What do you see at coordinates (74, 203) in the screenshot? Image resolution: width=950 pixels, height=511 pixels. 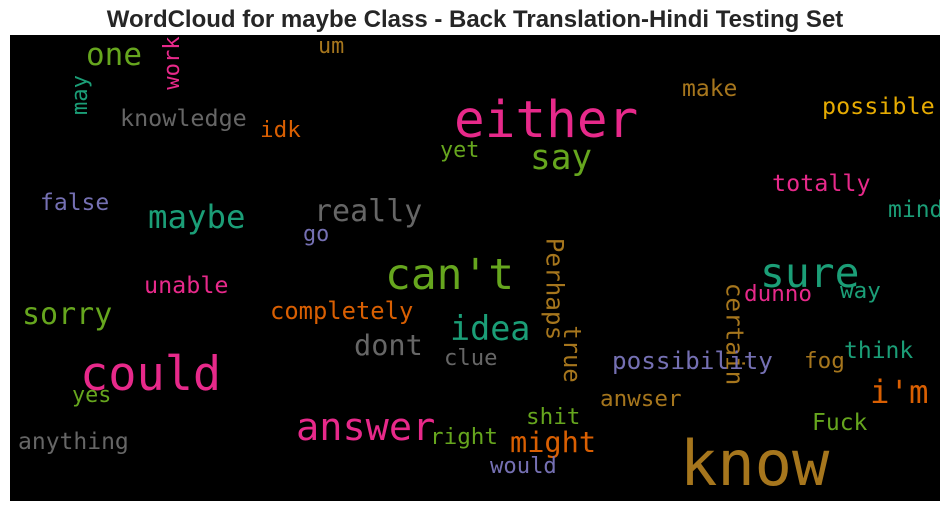 I see `word-false: false` at bounding box center [74, 203].